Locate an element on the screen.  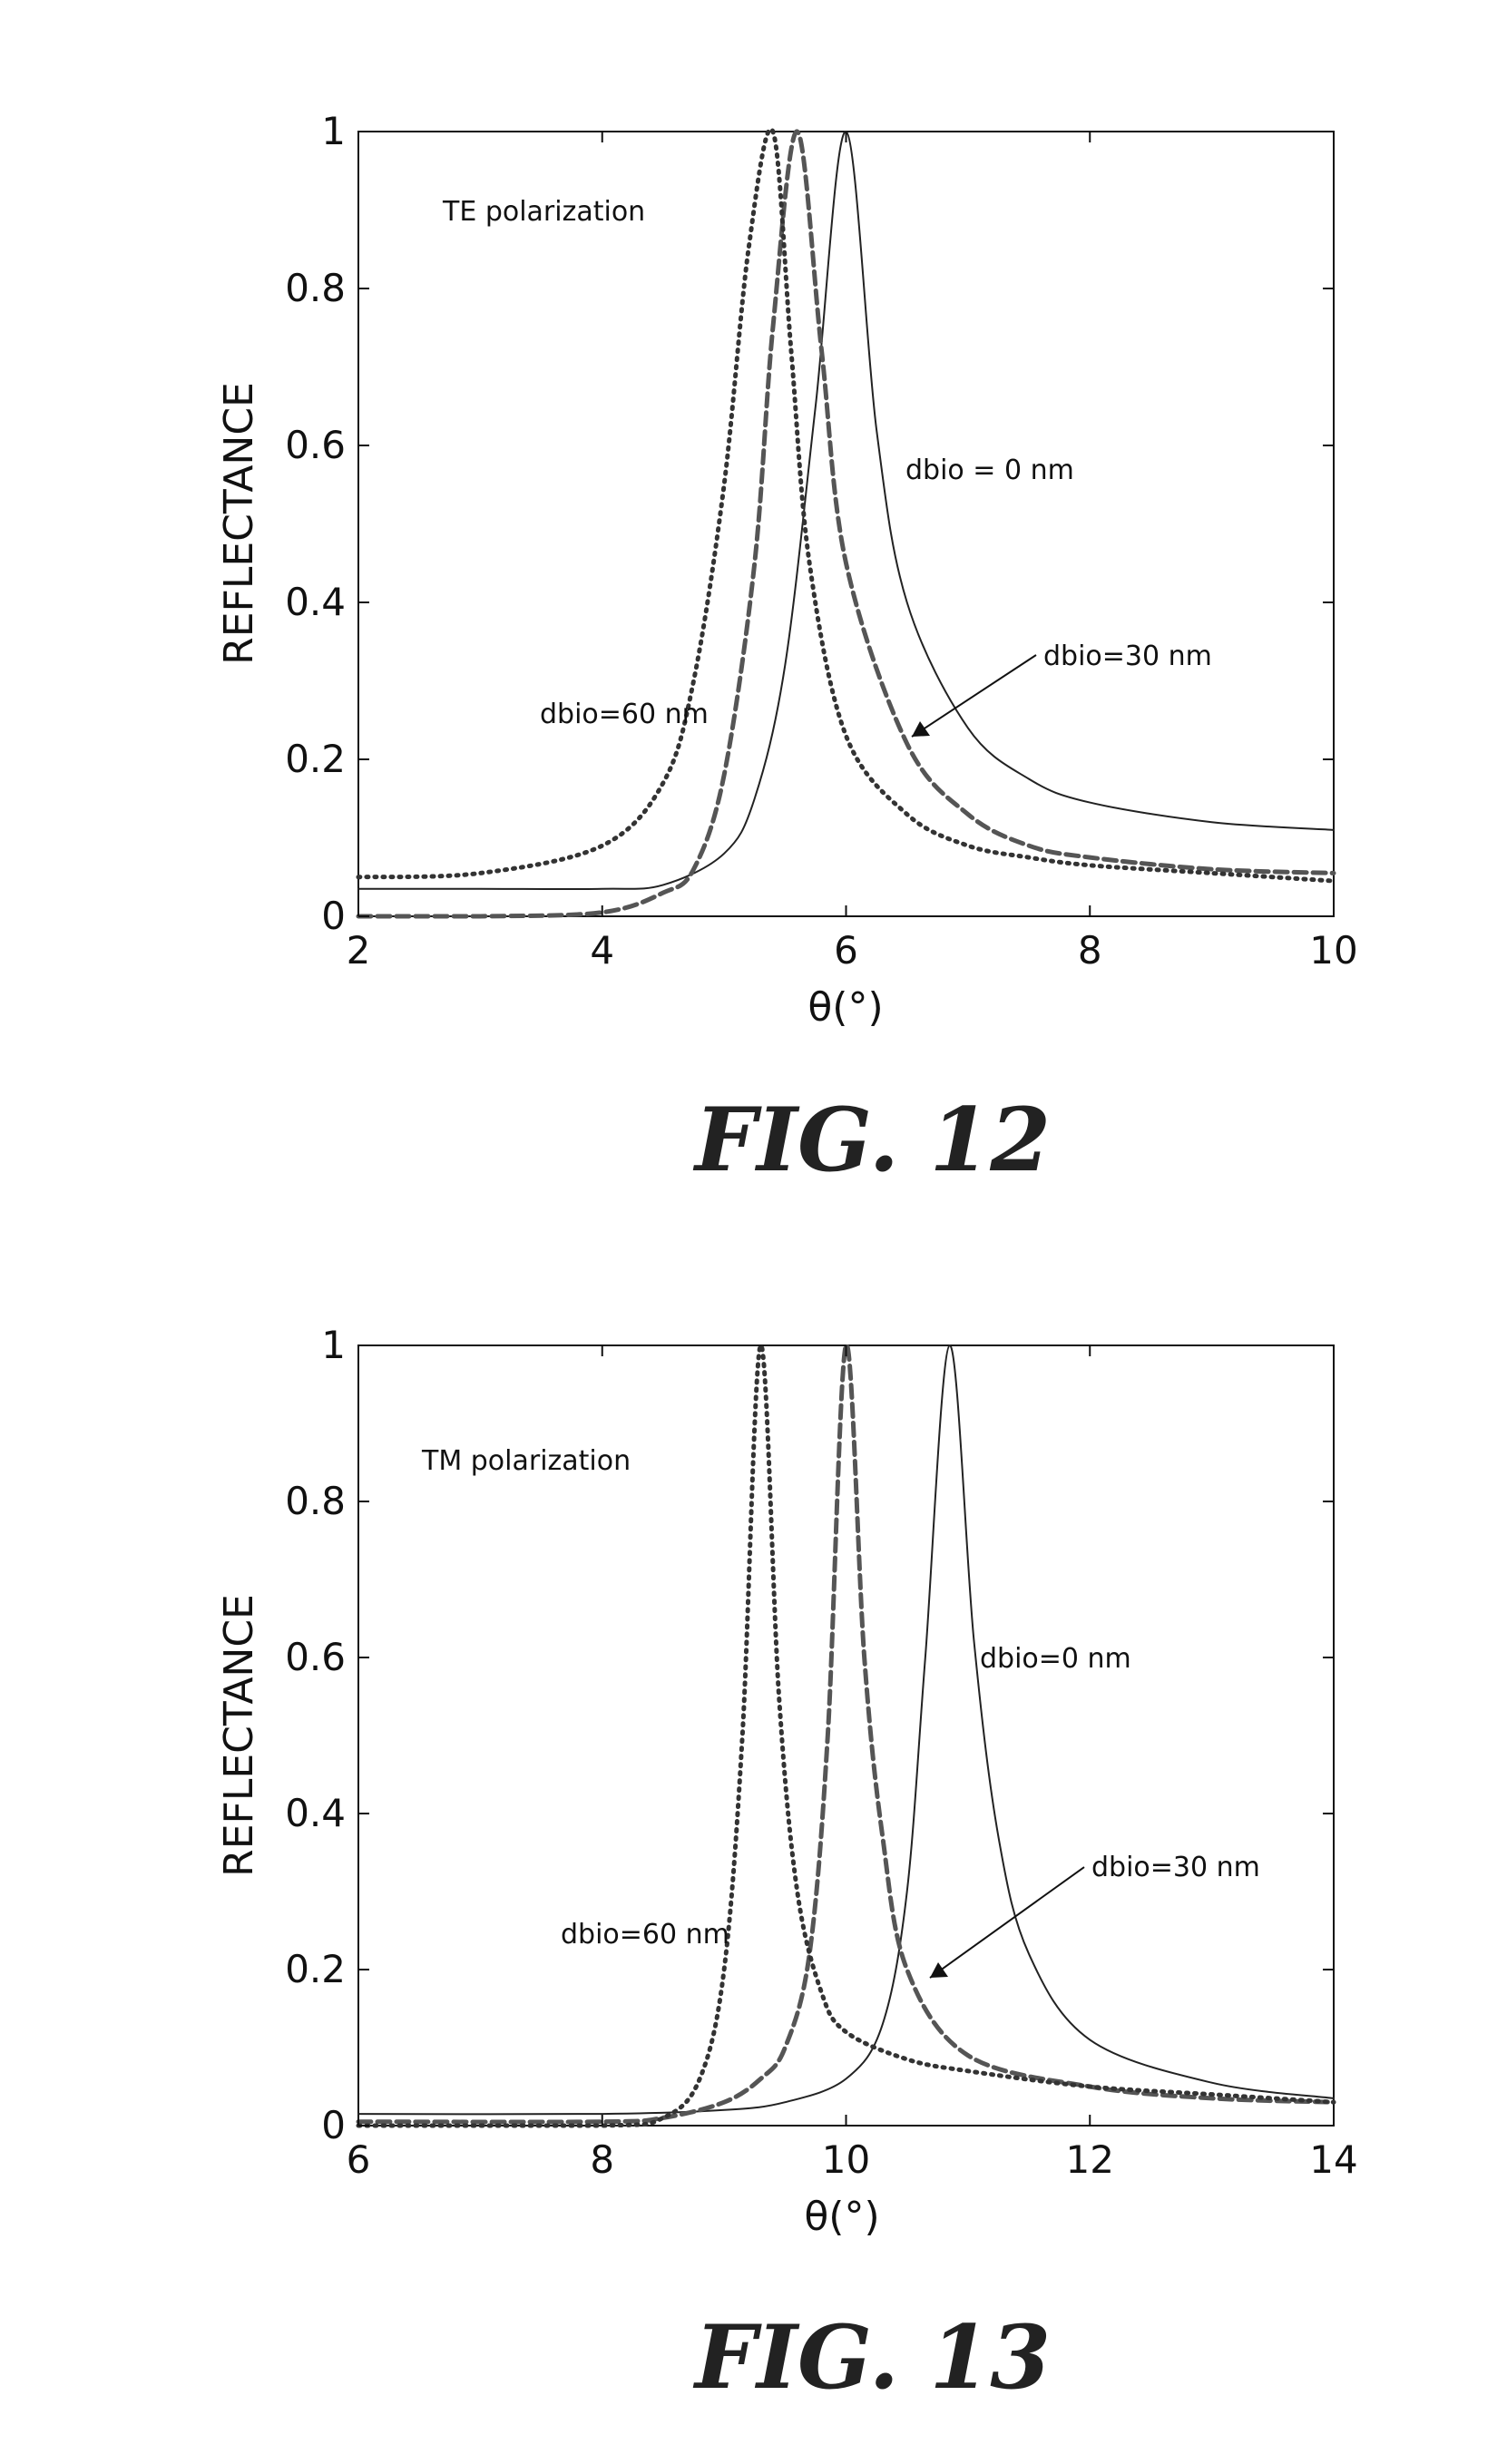
fig12-x-tick-label: 4 is located at coordinates (602, 950).